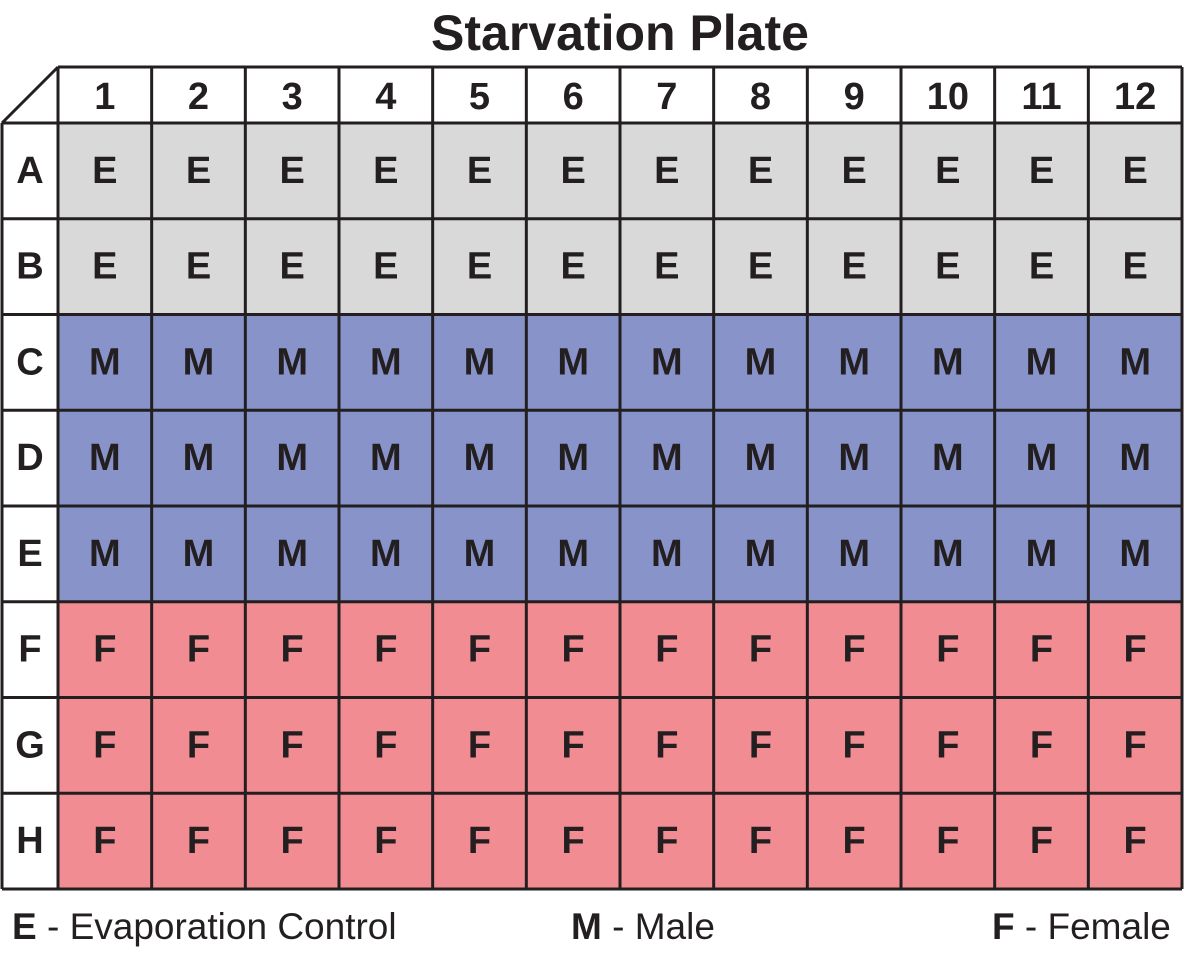 This screenshot has width=1185, height=954. Describe the element at coordinates (104, 97) in the screenshot. I see `column-header-1: 1` at that location.